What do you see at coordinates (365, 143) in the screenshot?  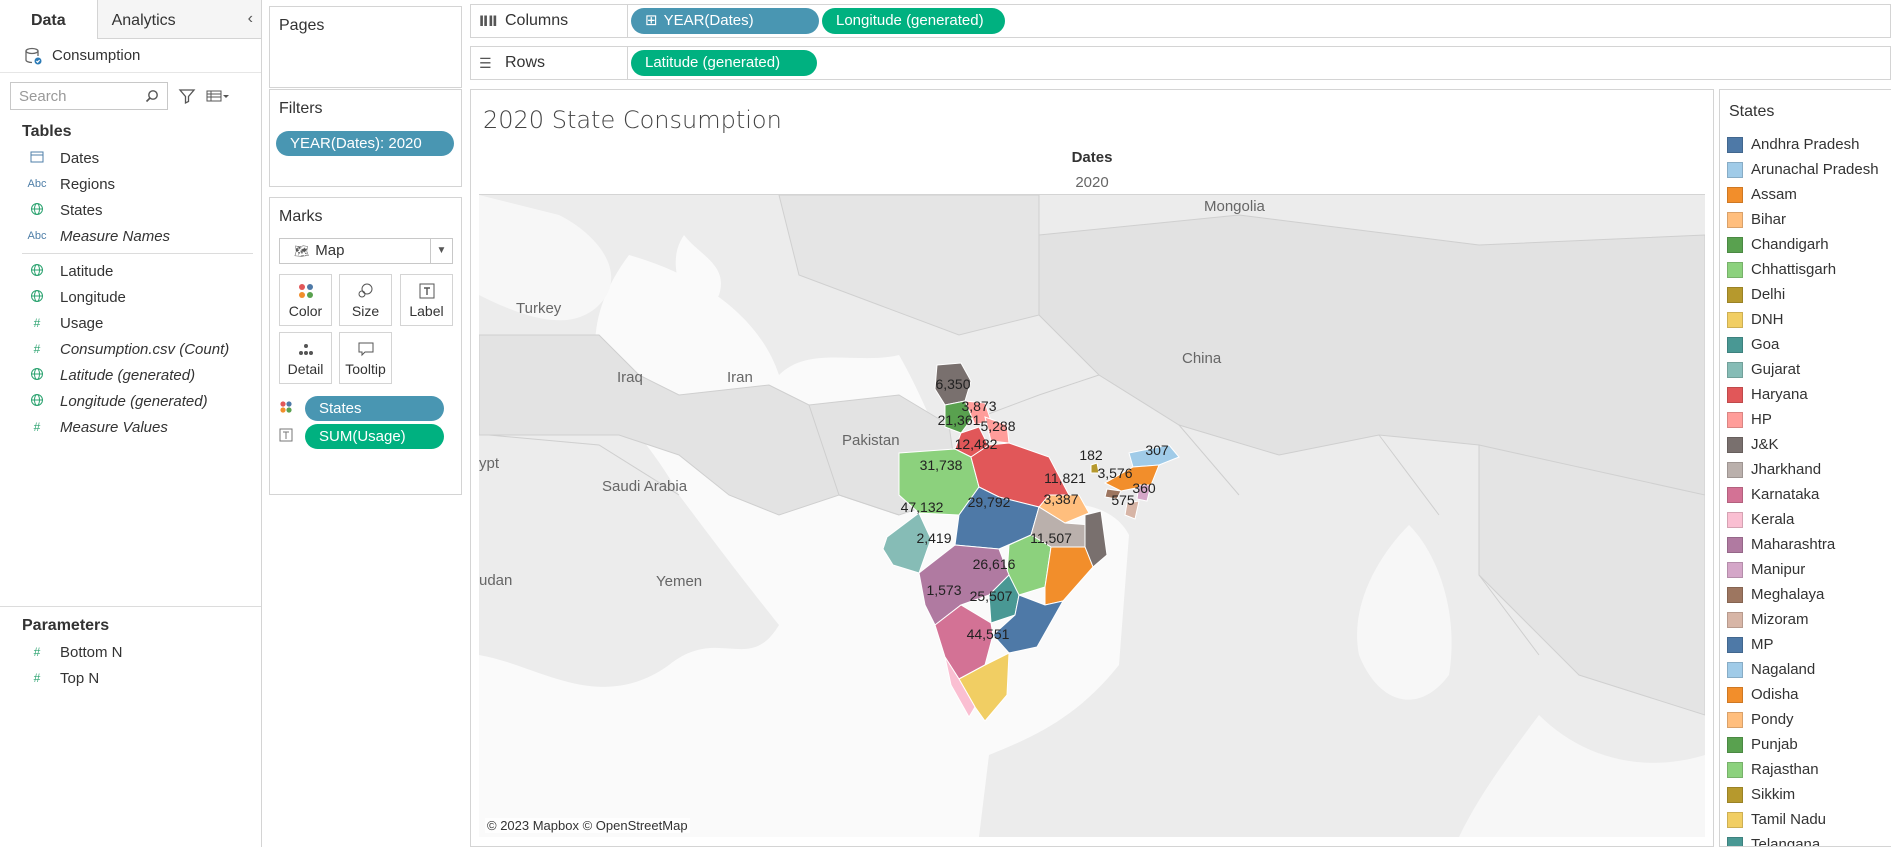 I see `filter-pill-year: YEAR(Dates): 2020` at bounding box center [365, 143].